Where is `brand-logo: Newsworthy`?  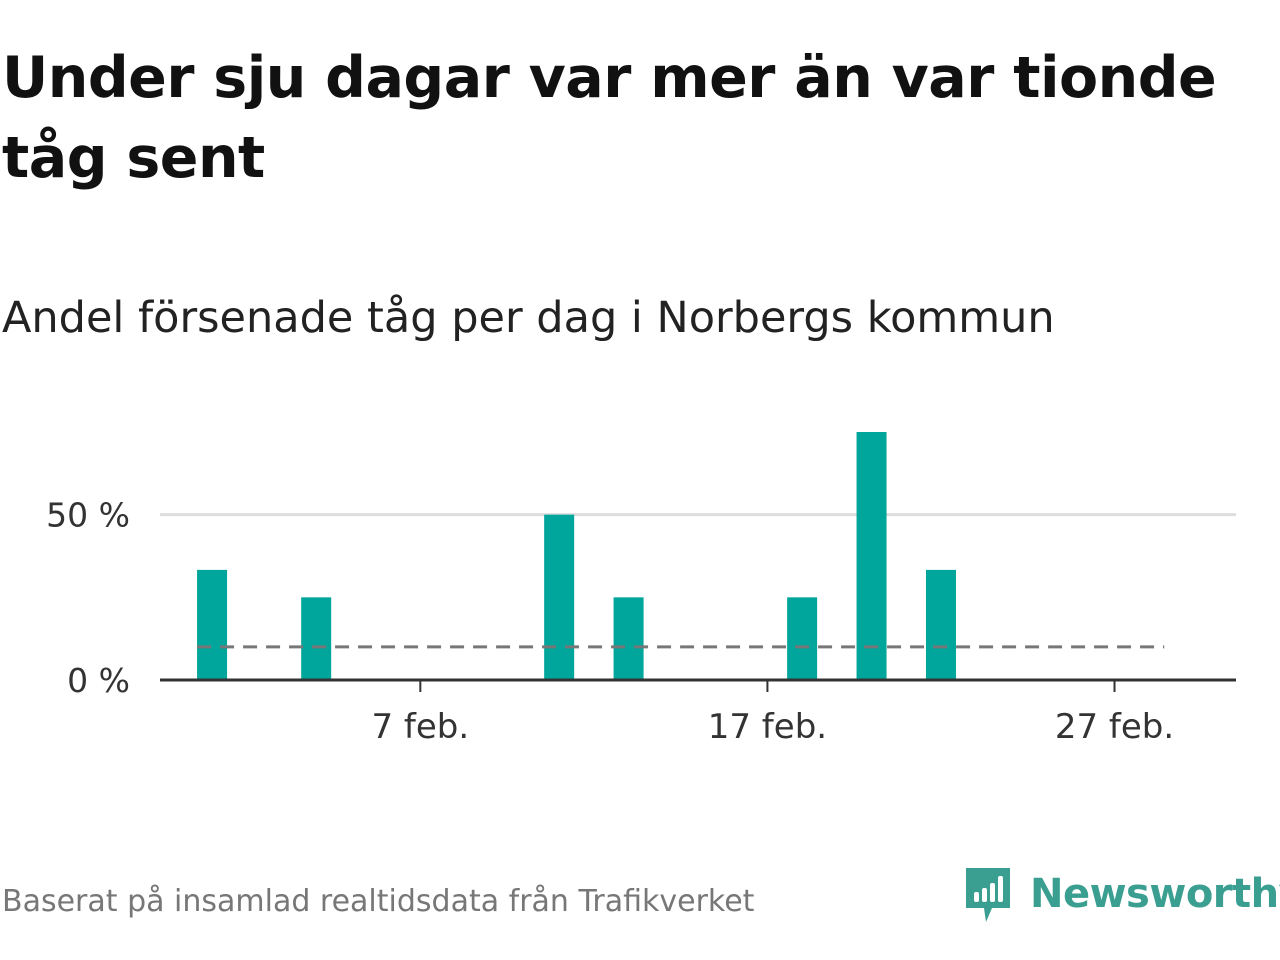 brand-logo: Newsworthy is located at coordinates (1121, 894).